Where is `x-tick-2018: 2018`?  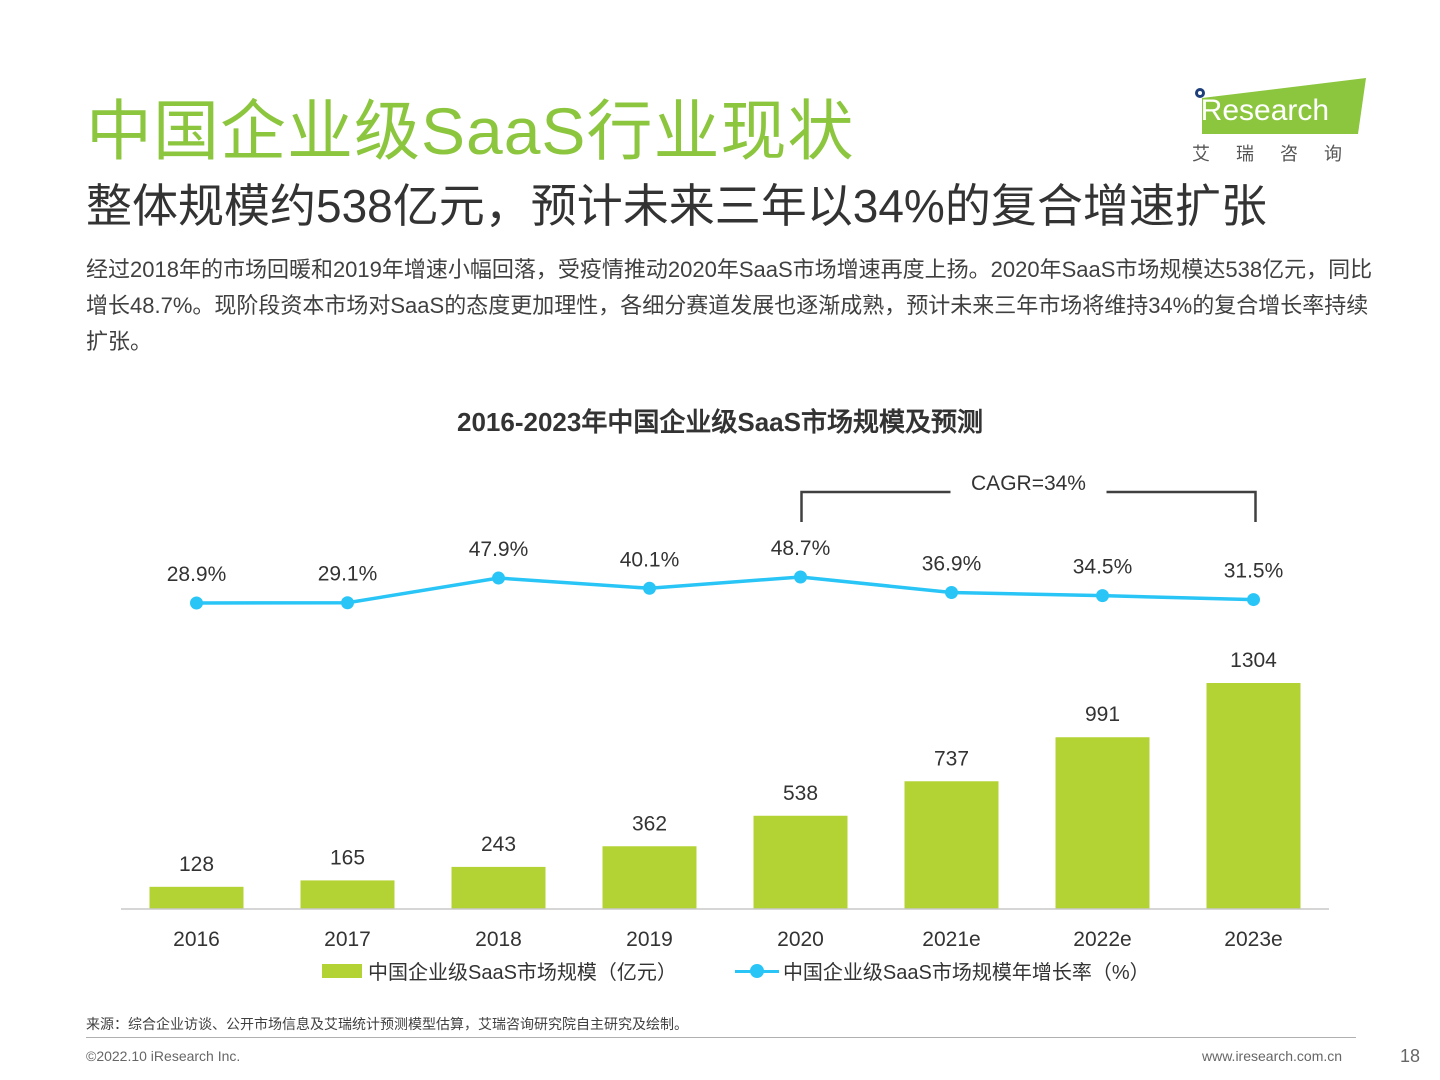 x-tick-2018: 2018 is located at coordinates (498, 939).